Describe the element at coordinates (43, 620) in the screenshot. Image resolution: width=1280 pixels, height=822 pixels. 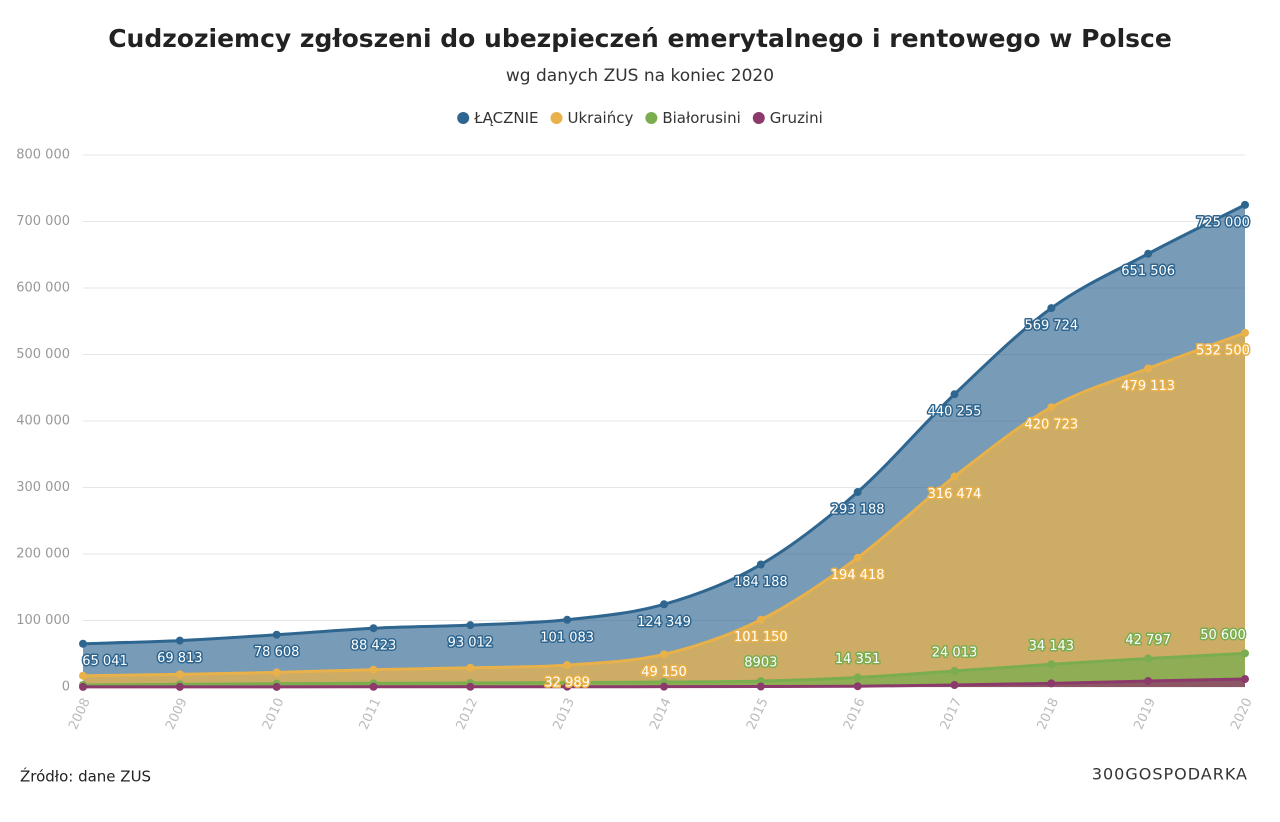
I see `y-tick-label: 100 000` at that location.